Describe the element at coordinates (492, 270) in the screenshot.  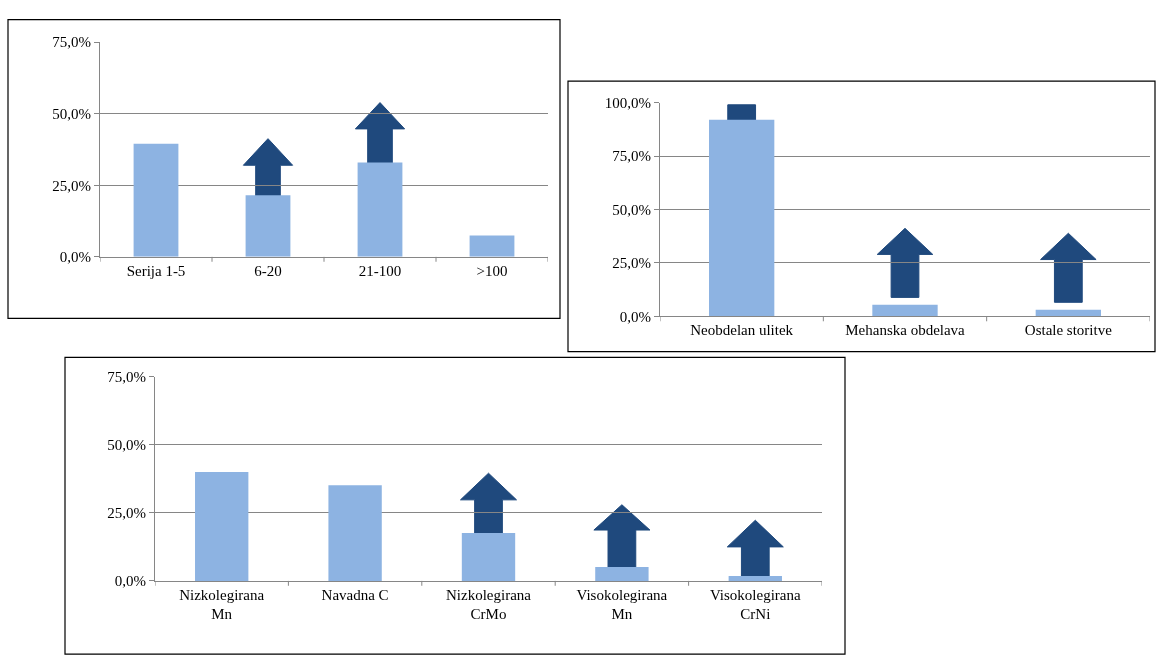
I see `x-tick-label: >100` at that location.